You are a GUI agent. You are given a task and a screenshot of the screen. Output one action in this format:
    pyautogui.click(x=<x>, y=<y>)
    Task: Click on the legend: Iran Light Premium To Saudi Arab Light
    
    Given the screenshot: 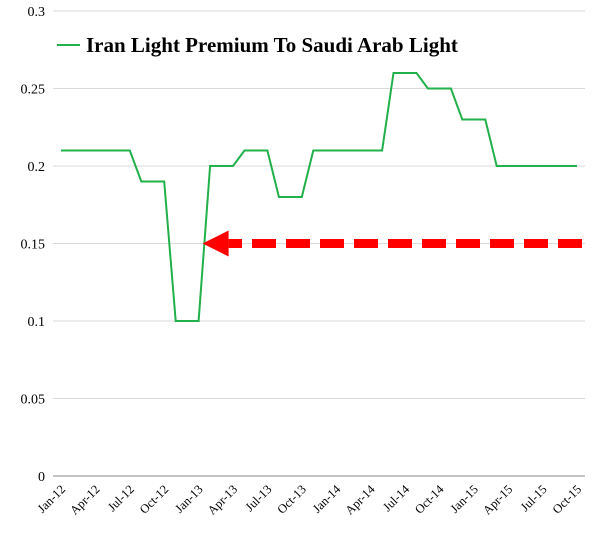 What is the action you would take?
    pyautogui.click(x=257, y=45)
    